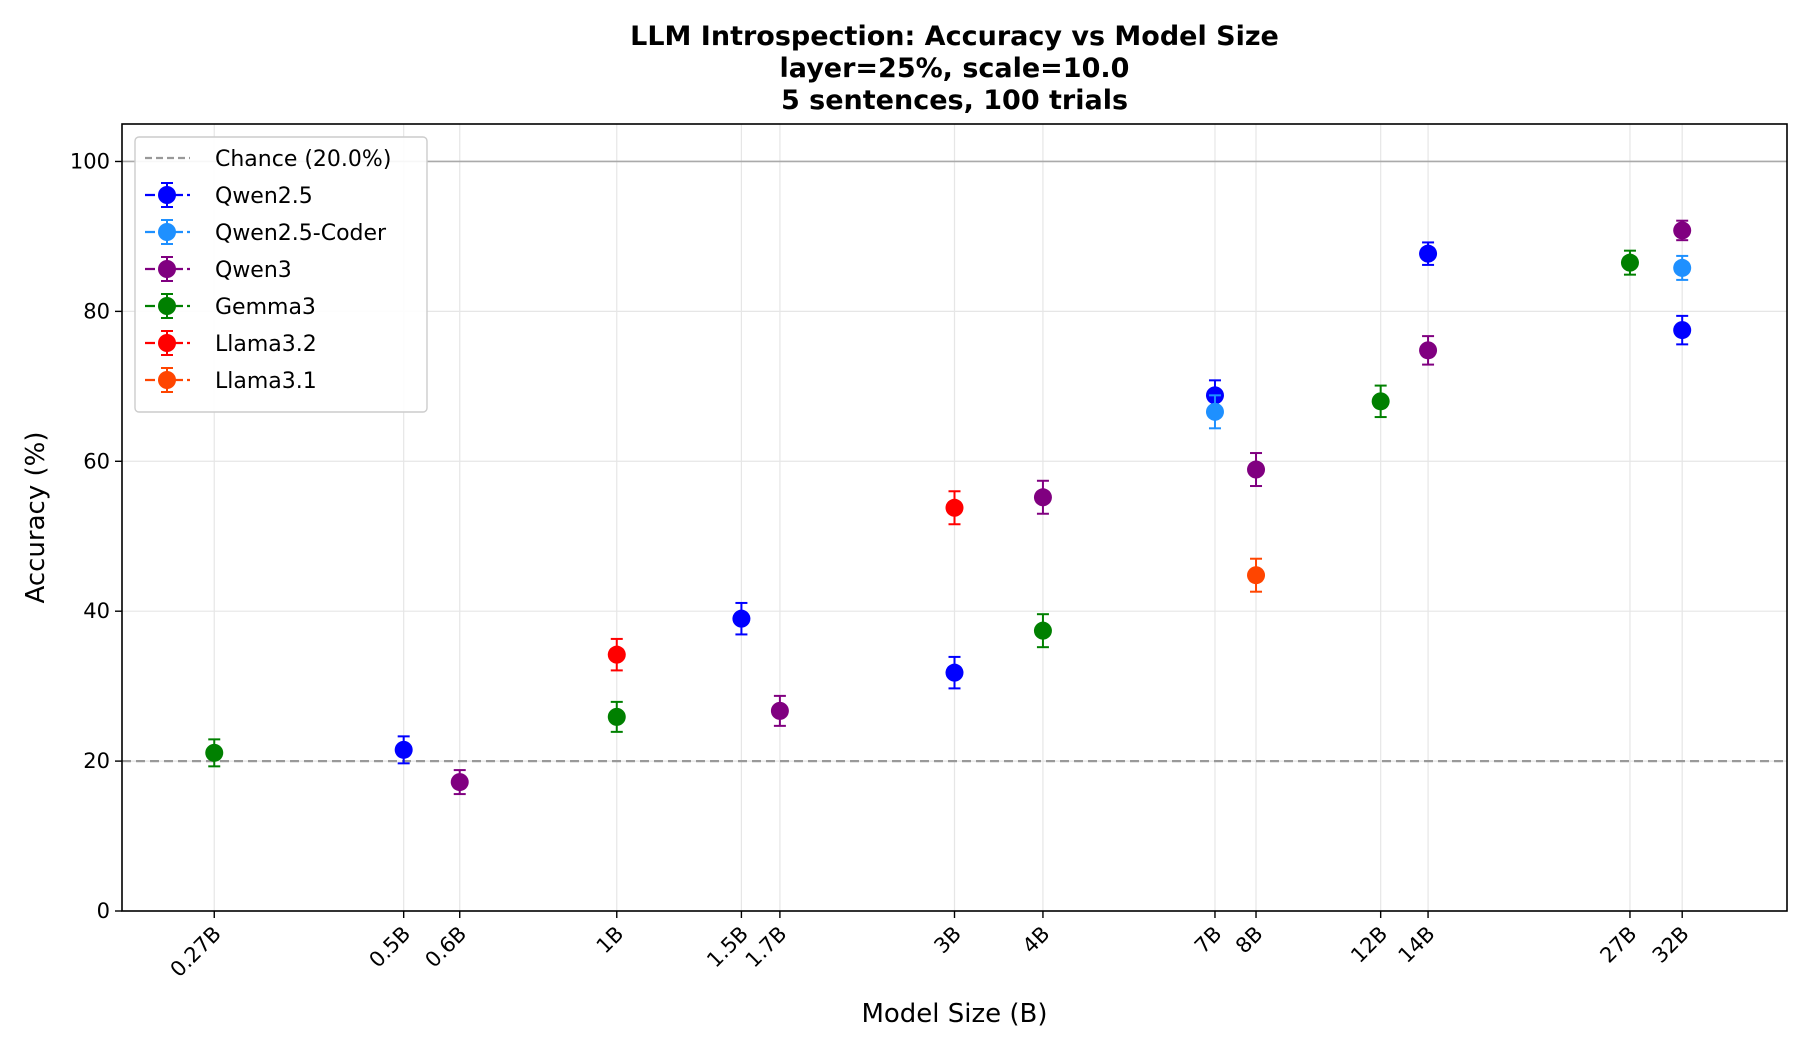  What do you see at coordinates (265, 307) in the screenshot?
I see `legend-label: Gemma3` at bounding box center [265, 307].